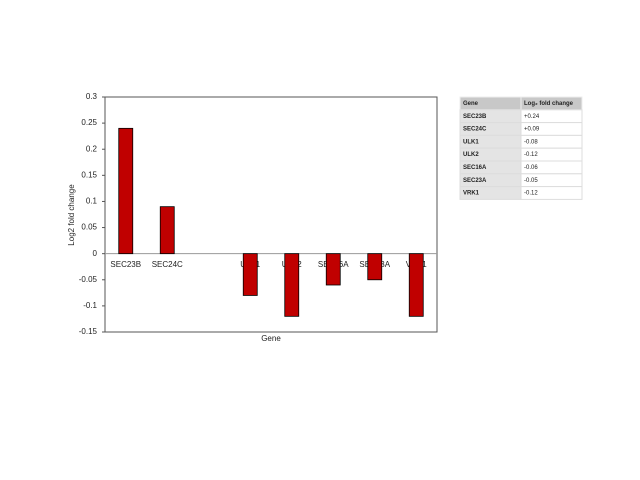  I want to click on table-cell-text: SEC16A, so click(475, 168).